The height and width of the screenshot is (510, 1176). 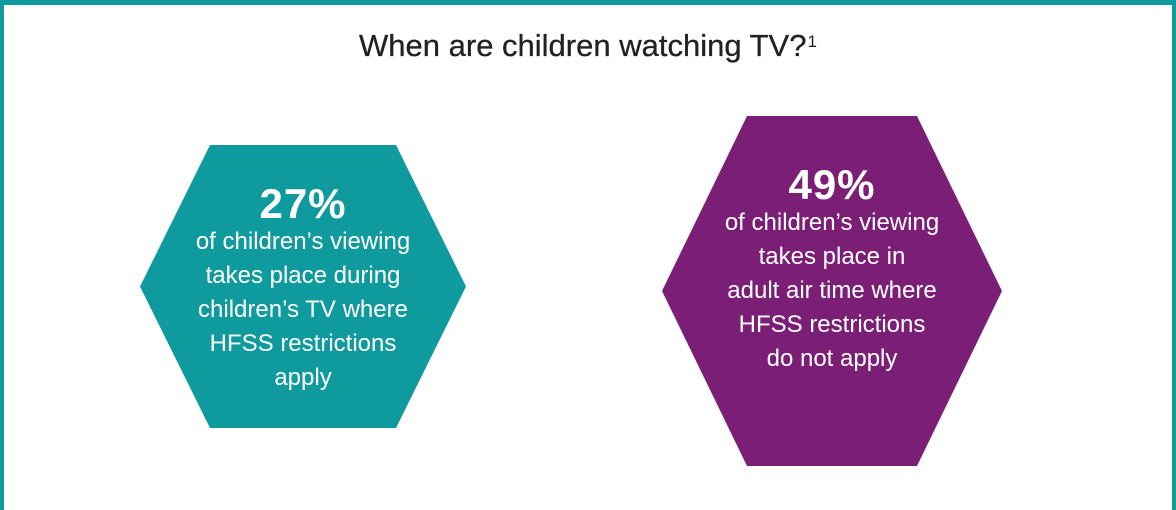 What do you see at coordinates (832, 184) in the screenshot?
I see `stat-percentage: 49%` at bounding box center [832, 184].